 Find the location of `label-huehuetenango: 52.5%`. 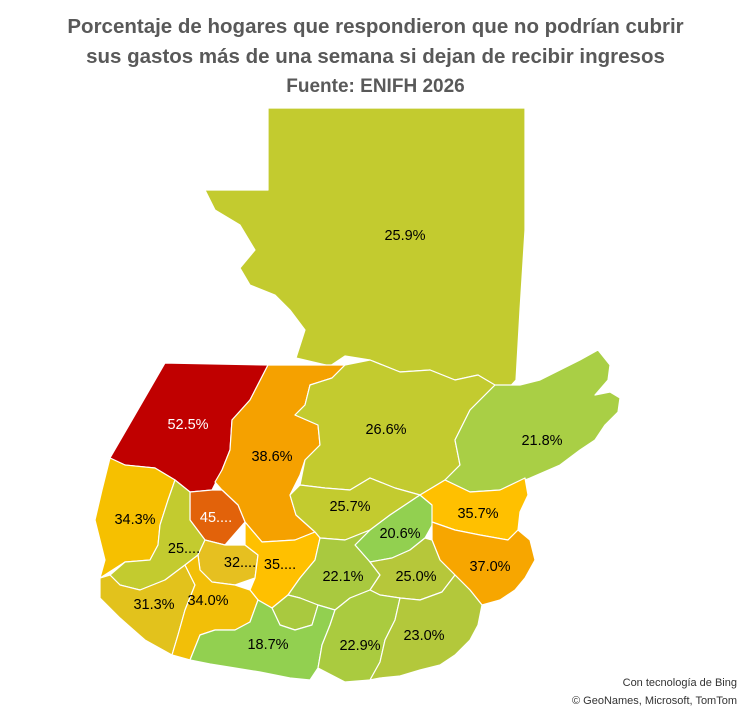

label-huehuetenango: 52.5% is located at coordinates (187, 425).